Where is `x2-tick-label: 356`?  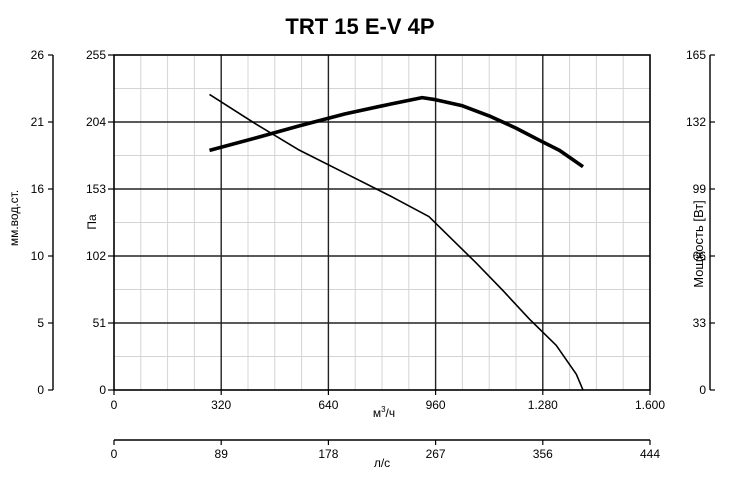
x2-tick-label: 356 is located at coordinates (543, 454).